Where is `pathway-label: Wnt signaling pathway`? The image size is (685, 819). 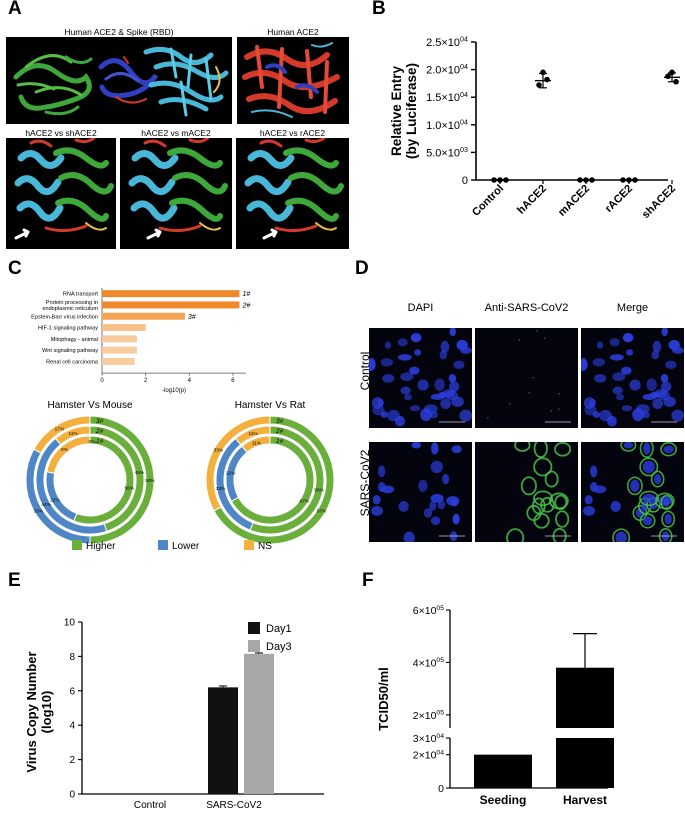 pathway-label: Wnt signaling pathway is located at coordinates (70, 351).